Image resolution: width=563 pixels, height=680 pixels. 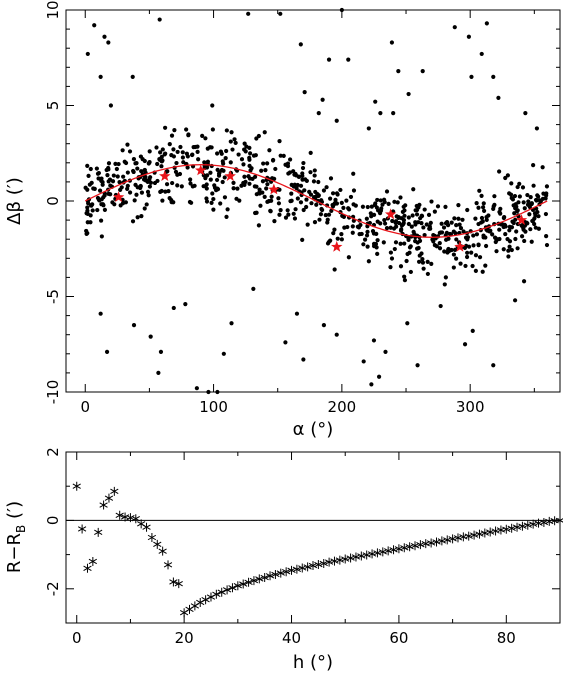 I want to click on top-x-axis-label: α (°), so click(x=313, y=429).